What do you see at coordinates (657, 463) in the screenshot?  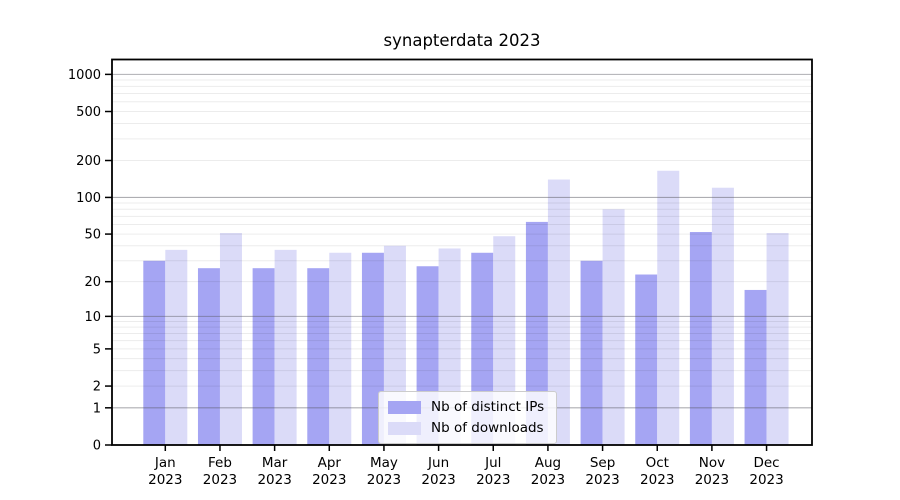 I see `x-axis-tick-label-month: Oct` at bounding box center [657, 463].